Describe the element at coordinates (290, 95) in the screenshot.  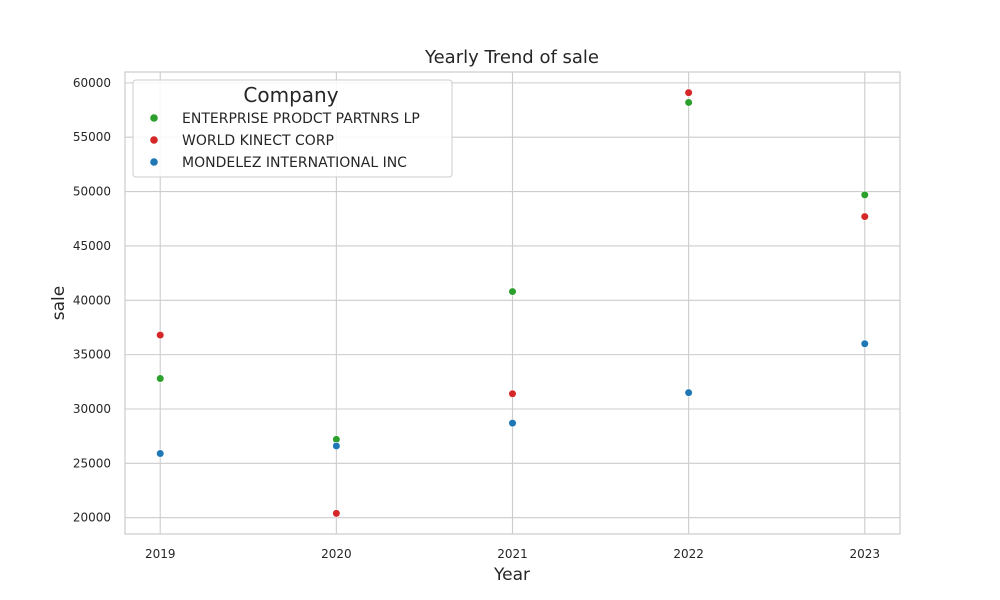
I see `legend-title: Company` at that location.